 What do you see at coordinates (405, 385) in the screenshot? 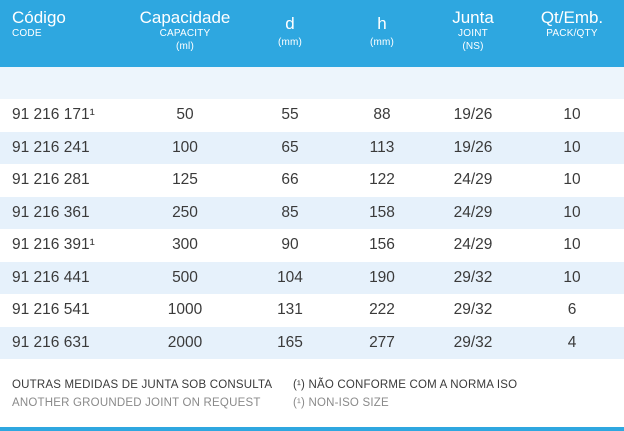
I see `footnote-iso-pt: (¹) NÃO CONFORME COM A NORMA ISO` at bounding box center [405, 385].